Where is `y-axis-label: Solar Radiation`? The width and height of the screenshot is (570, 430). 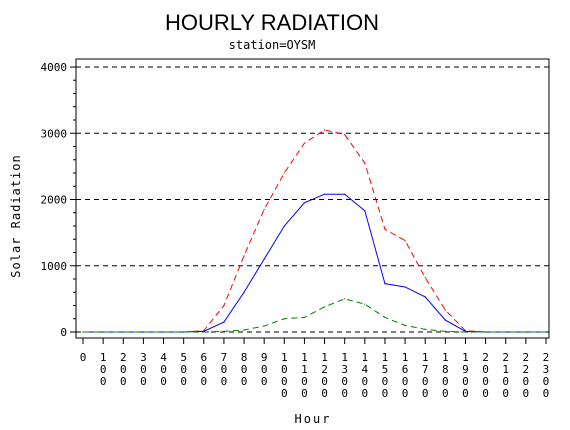 y-axis-label: Solar Radiation is located at coordinates (16, 215).